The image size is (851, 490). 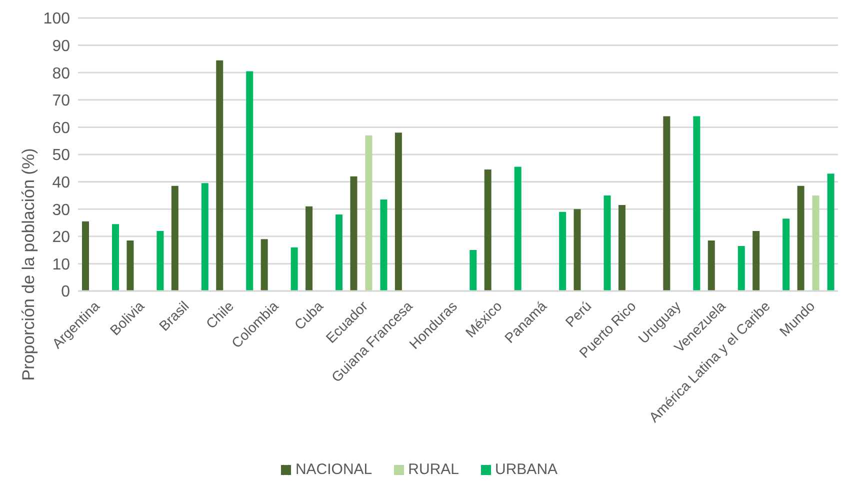 I want to click on legend-label: RURAL, so click(x=434, y=469).